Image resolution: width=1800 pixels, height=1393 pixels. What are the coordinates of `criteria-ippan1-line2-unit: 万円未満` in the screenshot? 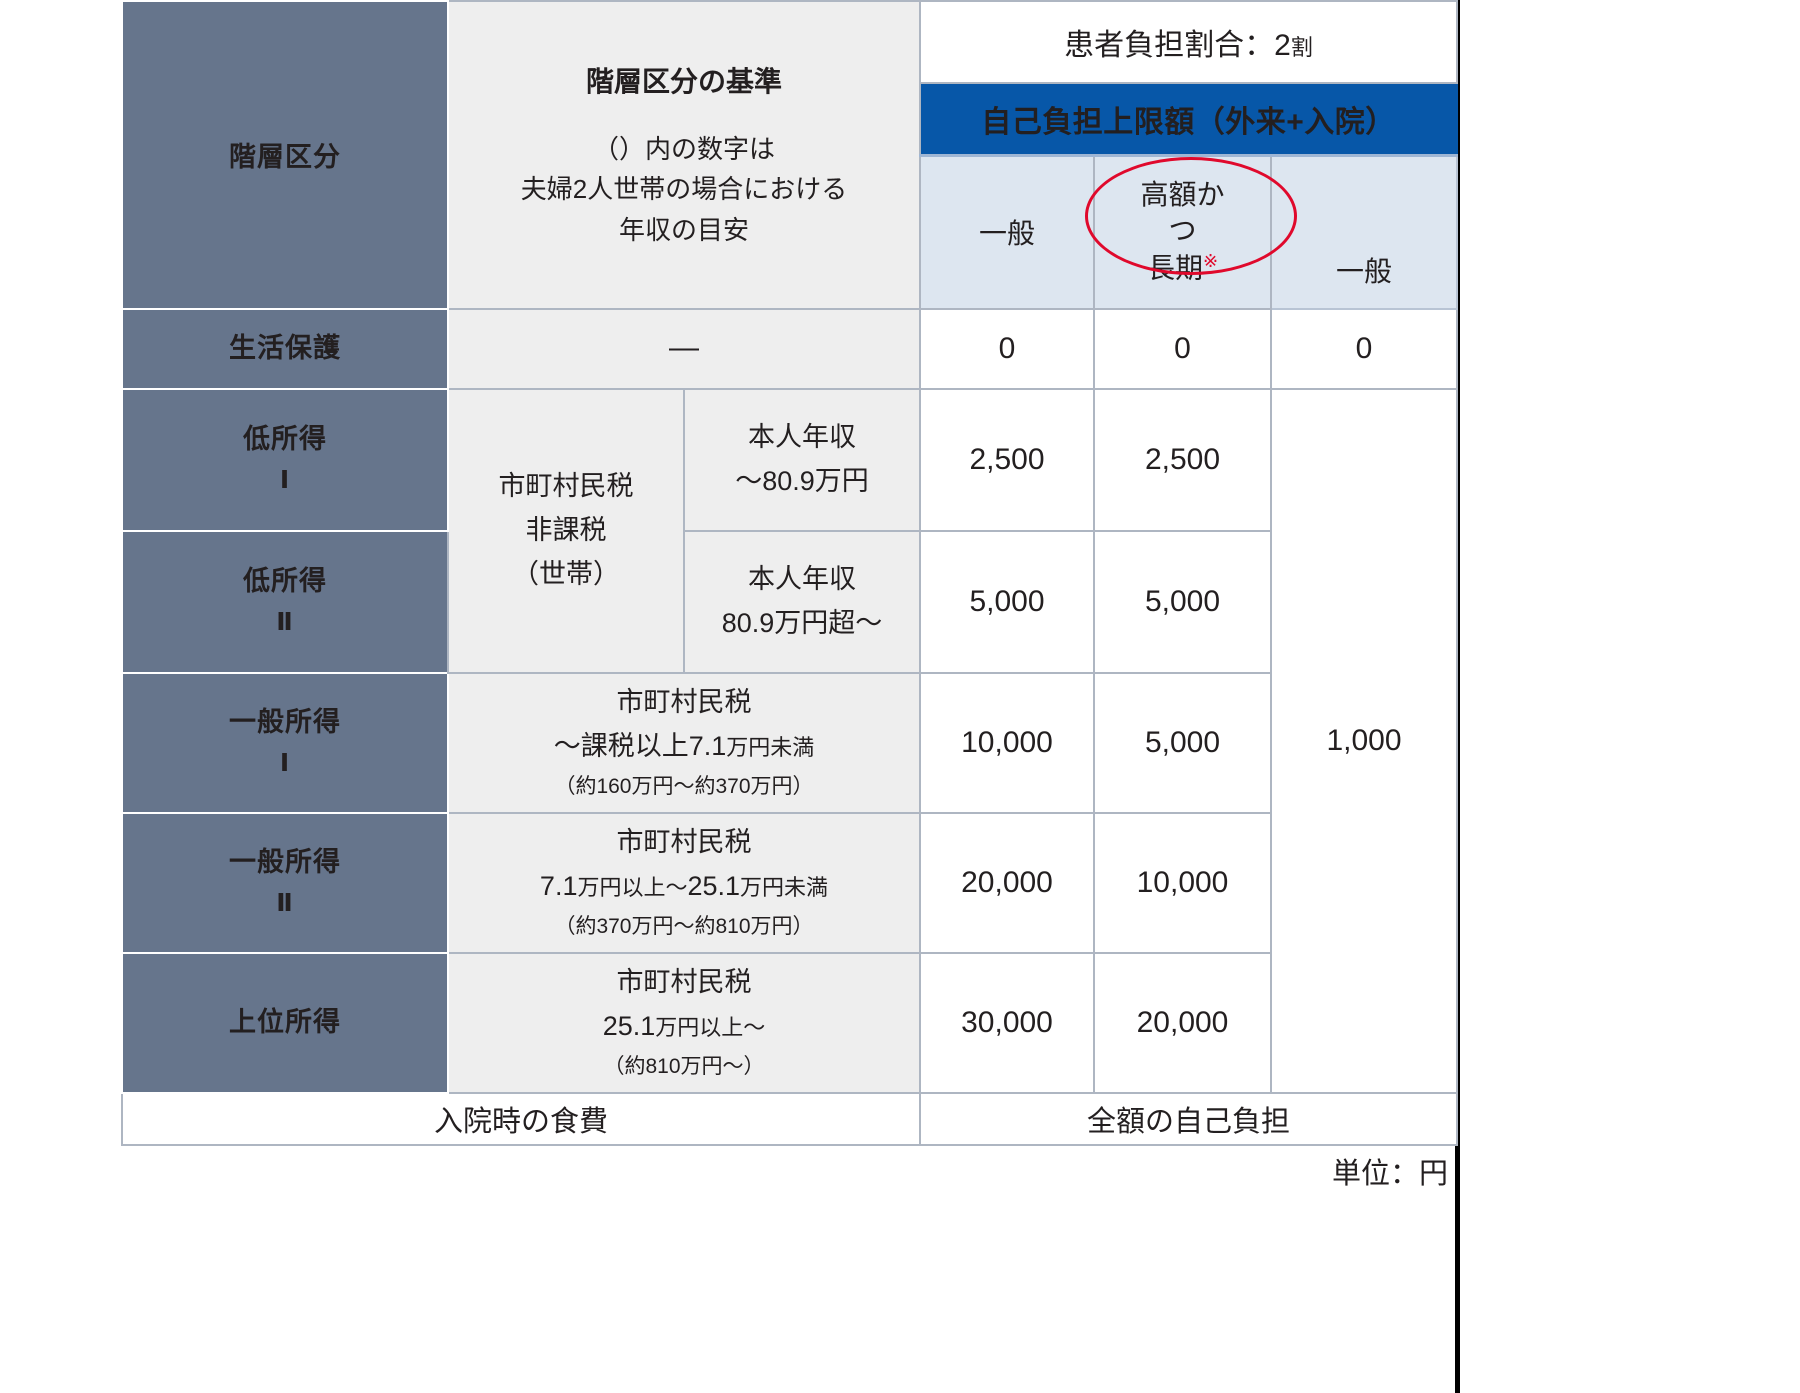 It's located at (770, 747).